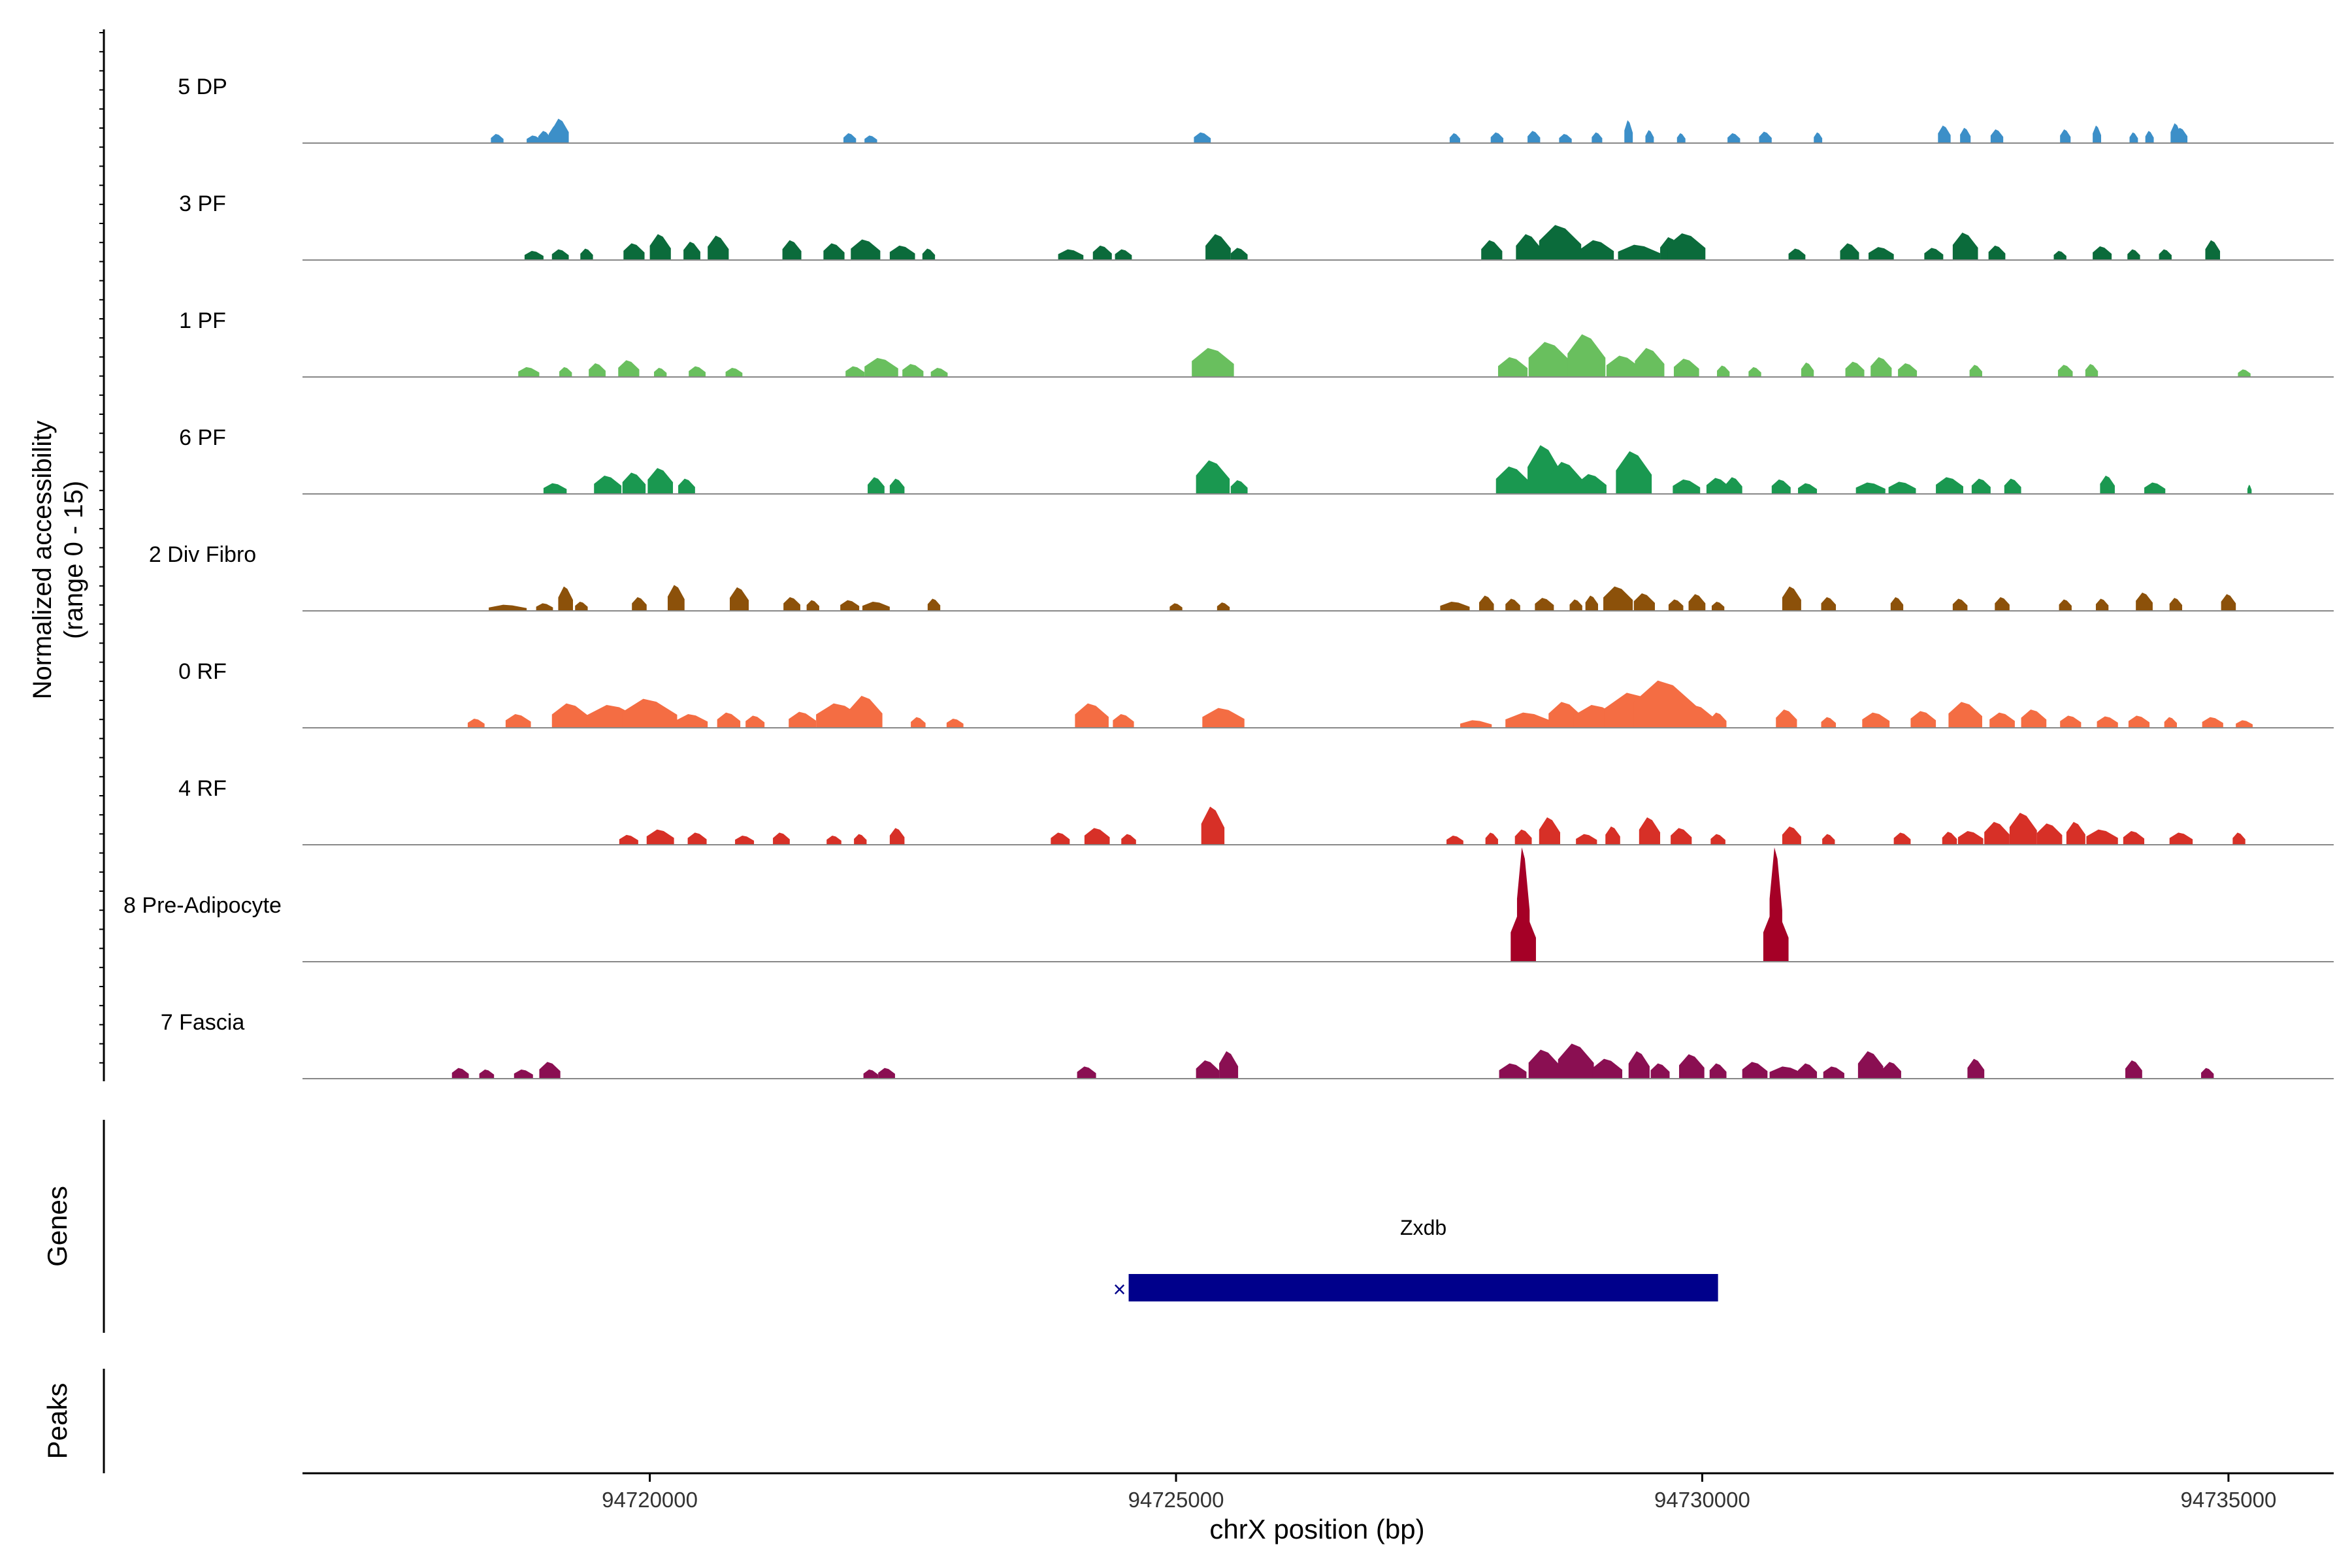  I want to click on track-5: 2 Div Fibro, so click(1241, 577).